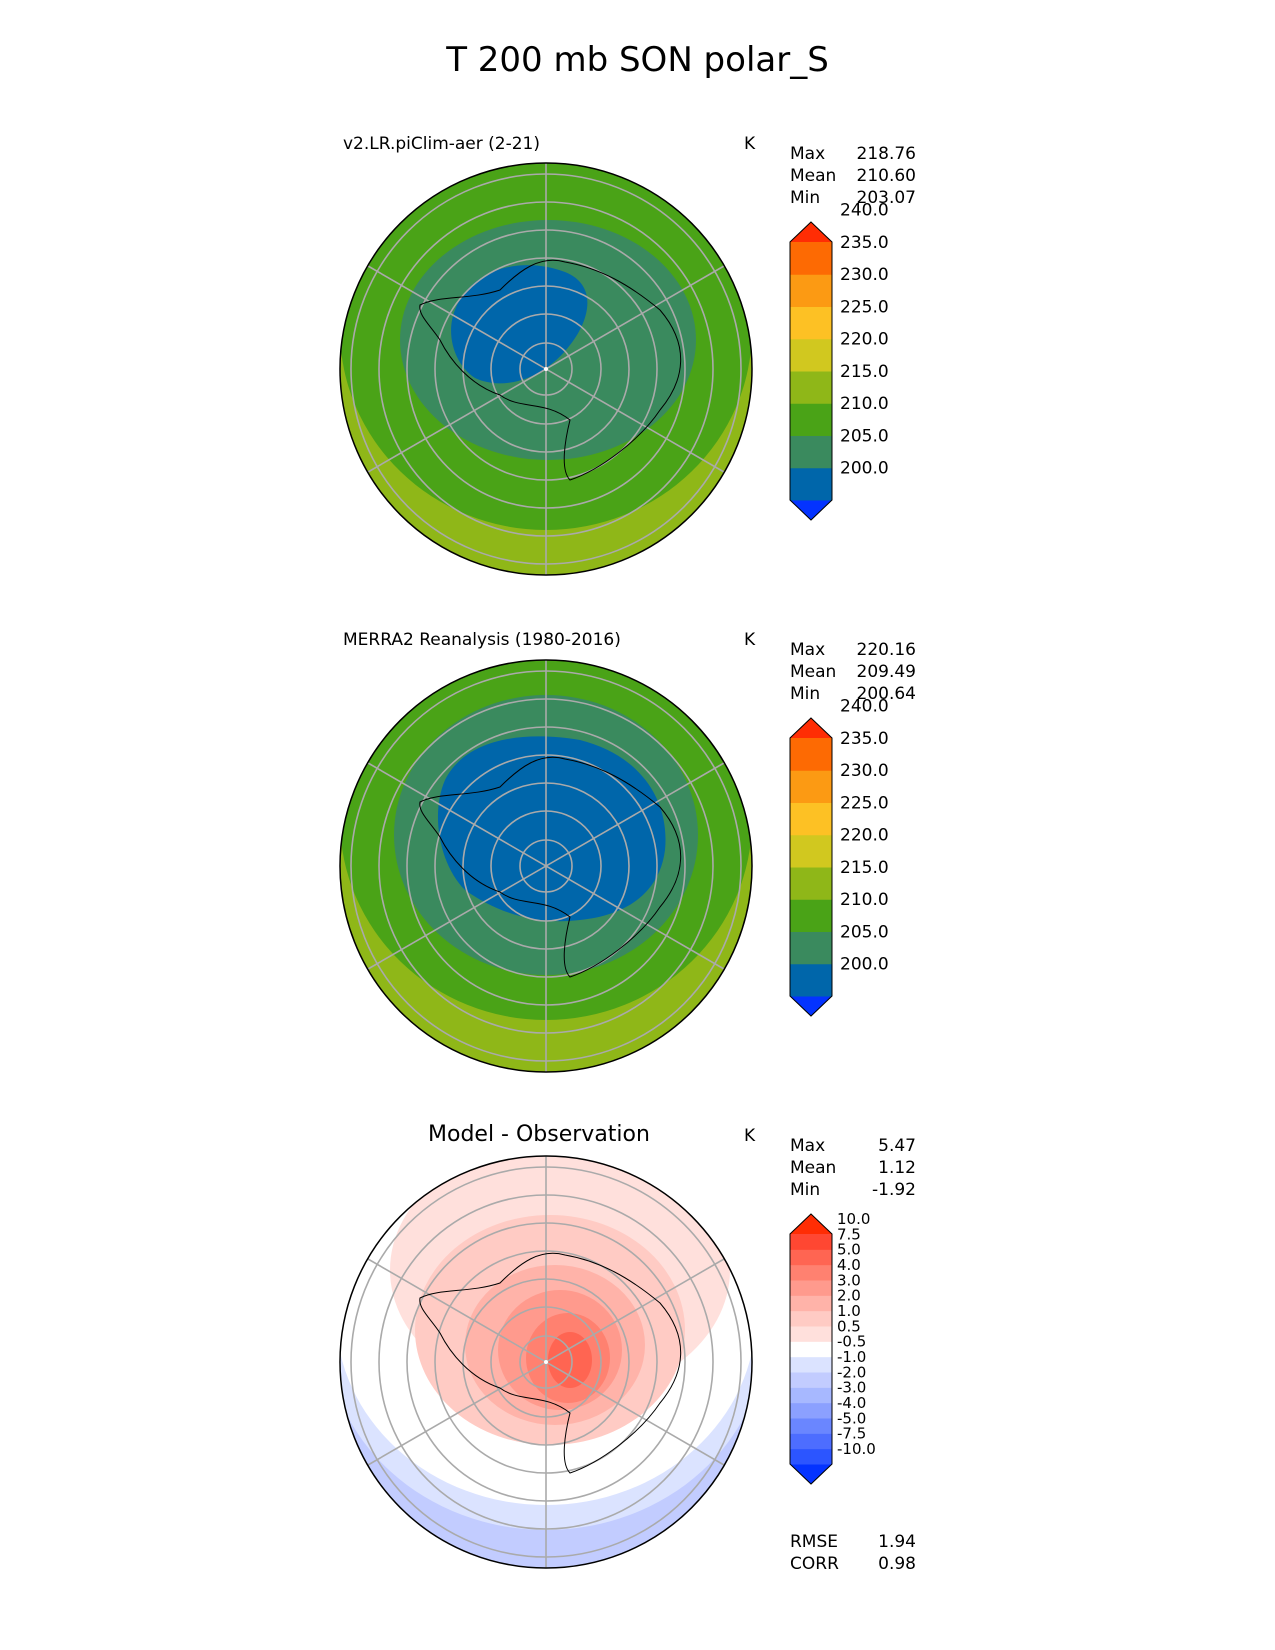 The height and width of the screenshot is (1650, 1275). What do you see at coordinates (851, 1418) in the screenshot?
I see `colorbar-tick-label: -5.0` at bounding box center [851, 1418].